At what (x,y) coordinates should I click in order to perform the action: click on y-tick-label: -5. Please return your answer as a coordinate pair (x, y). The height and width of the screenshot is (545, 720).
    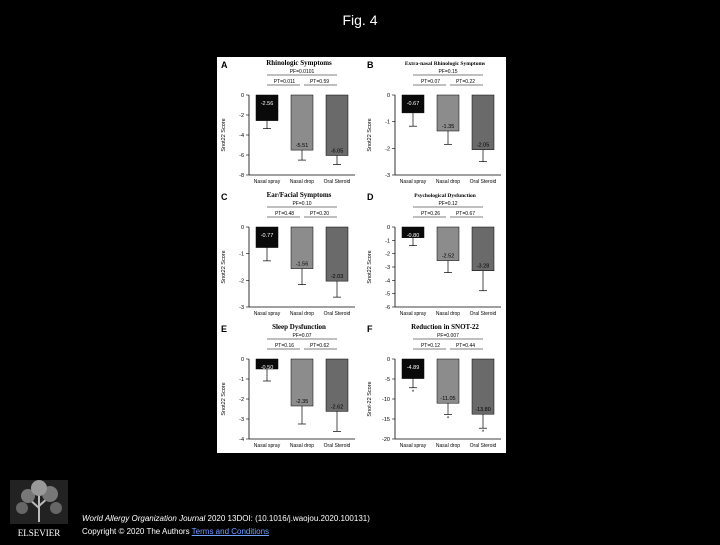
    Looking at the image, I should click on (387, 295).